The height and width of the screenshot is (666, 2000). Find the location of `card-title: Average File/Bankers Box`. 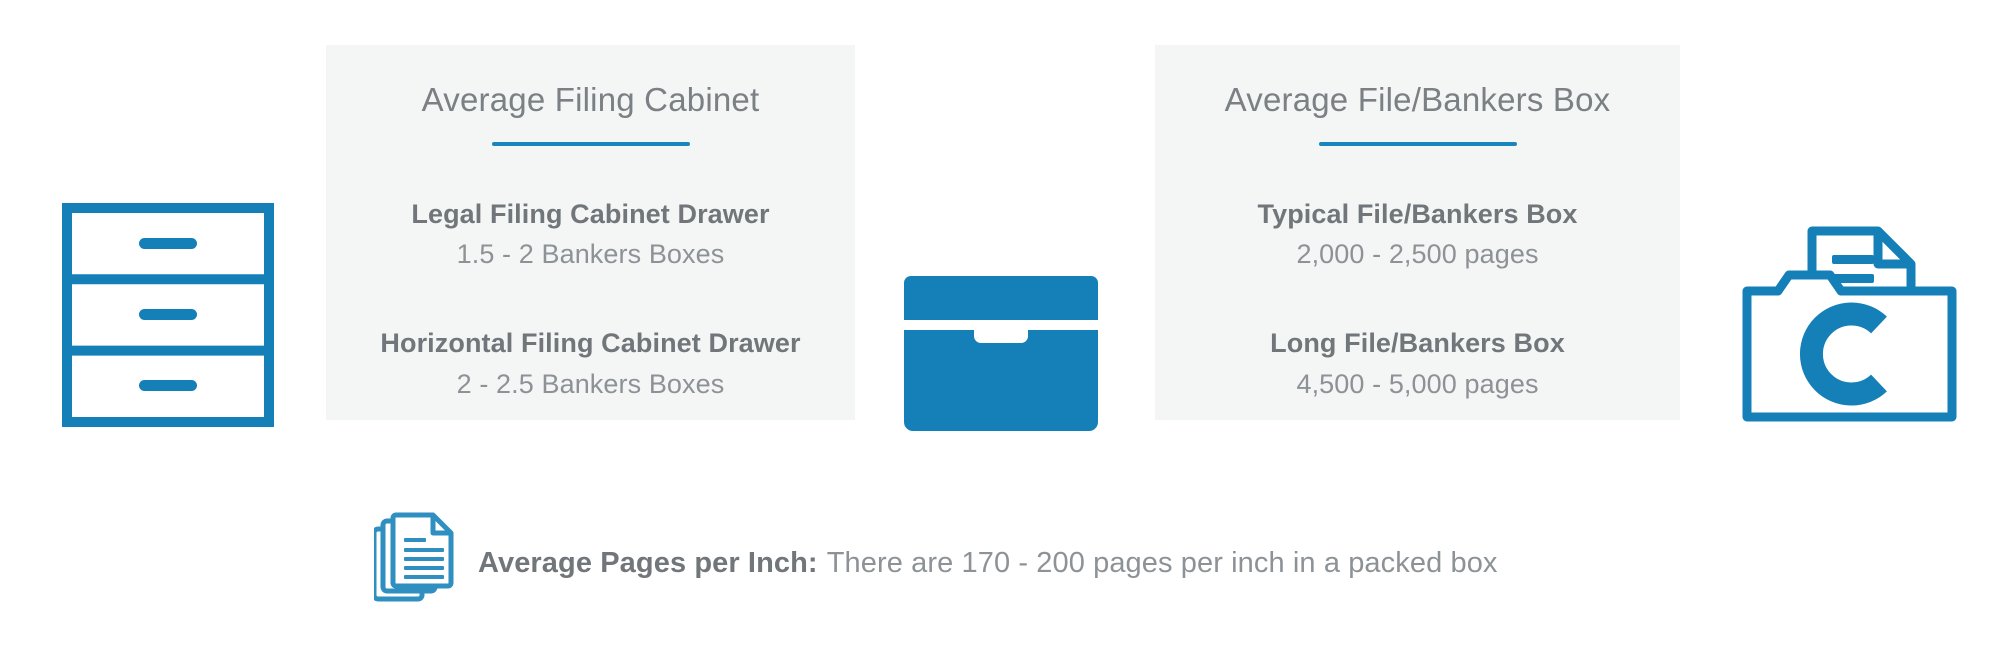

card-title: Average File/Bankers Box is located at coordinates (1417, 99).